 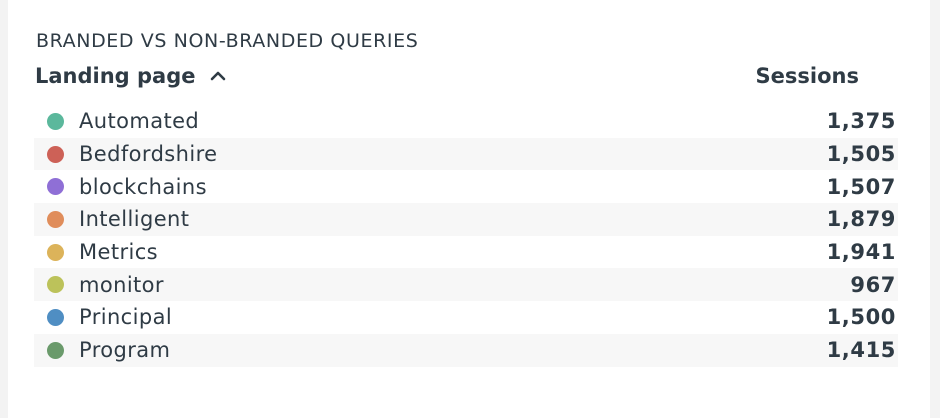 I want to click on row-label: Intelligent, so click(x=134, y=219).